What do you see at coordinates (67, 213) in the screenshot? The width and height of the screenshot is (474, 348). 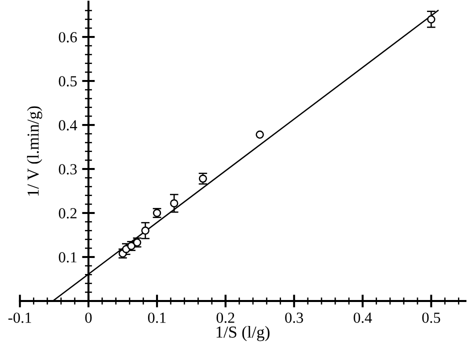 I see `y-tick-label: 0.2` at bounding box center [67, 213].